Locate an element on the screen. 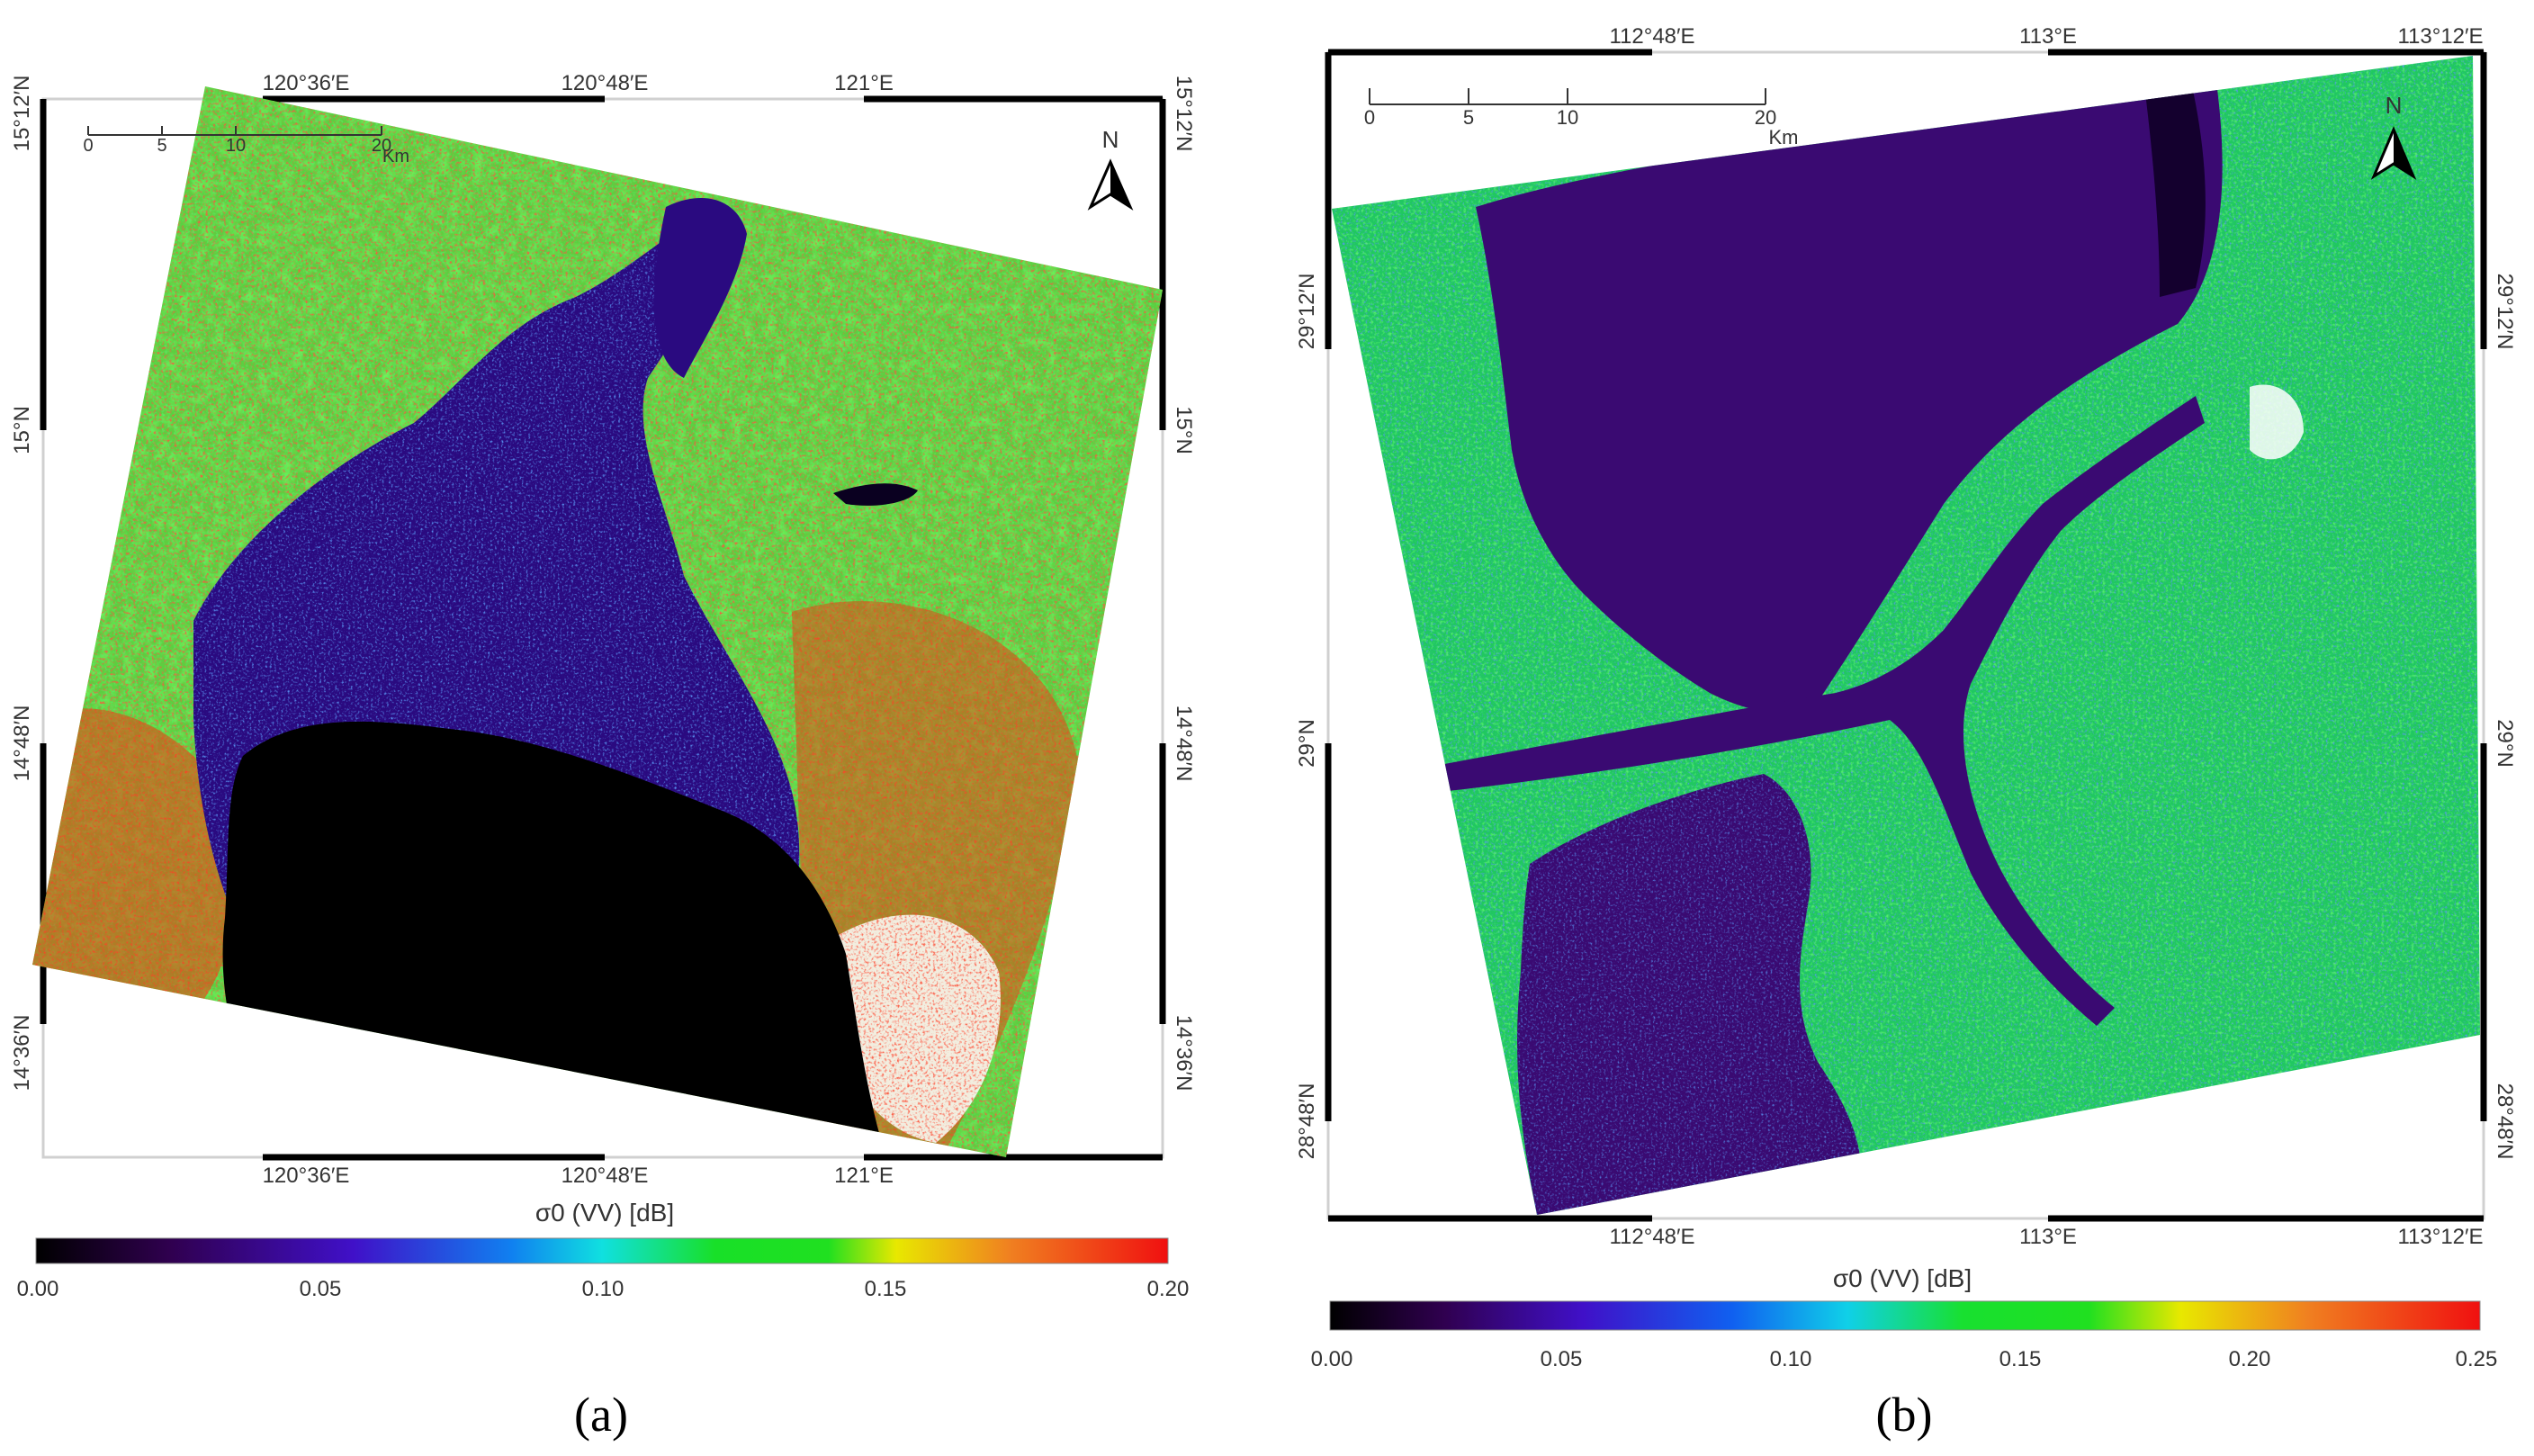  bottom-label-a-0: 120°36′E is located at coordinates (307, 1176).